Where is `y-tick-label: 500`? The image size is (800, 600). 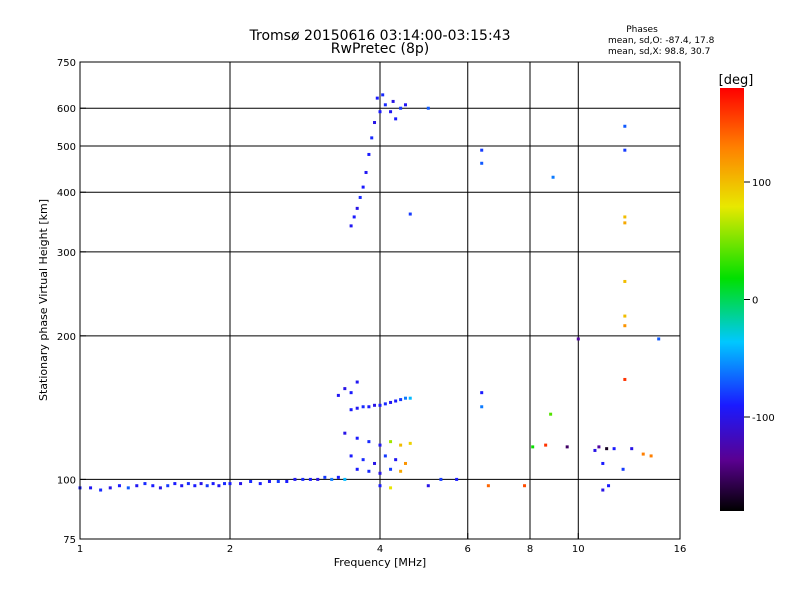
y-tick-label: 500 is located at coordinates (66, 147).